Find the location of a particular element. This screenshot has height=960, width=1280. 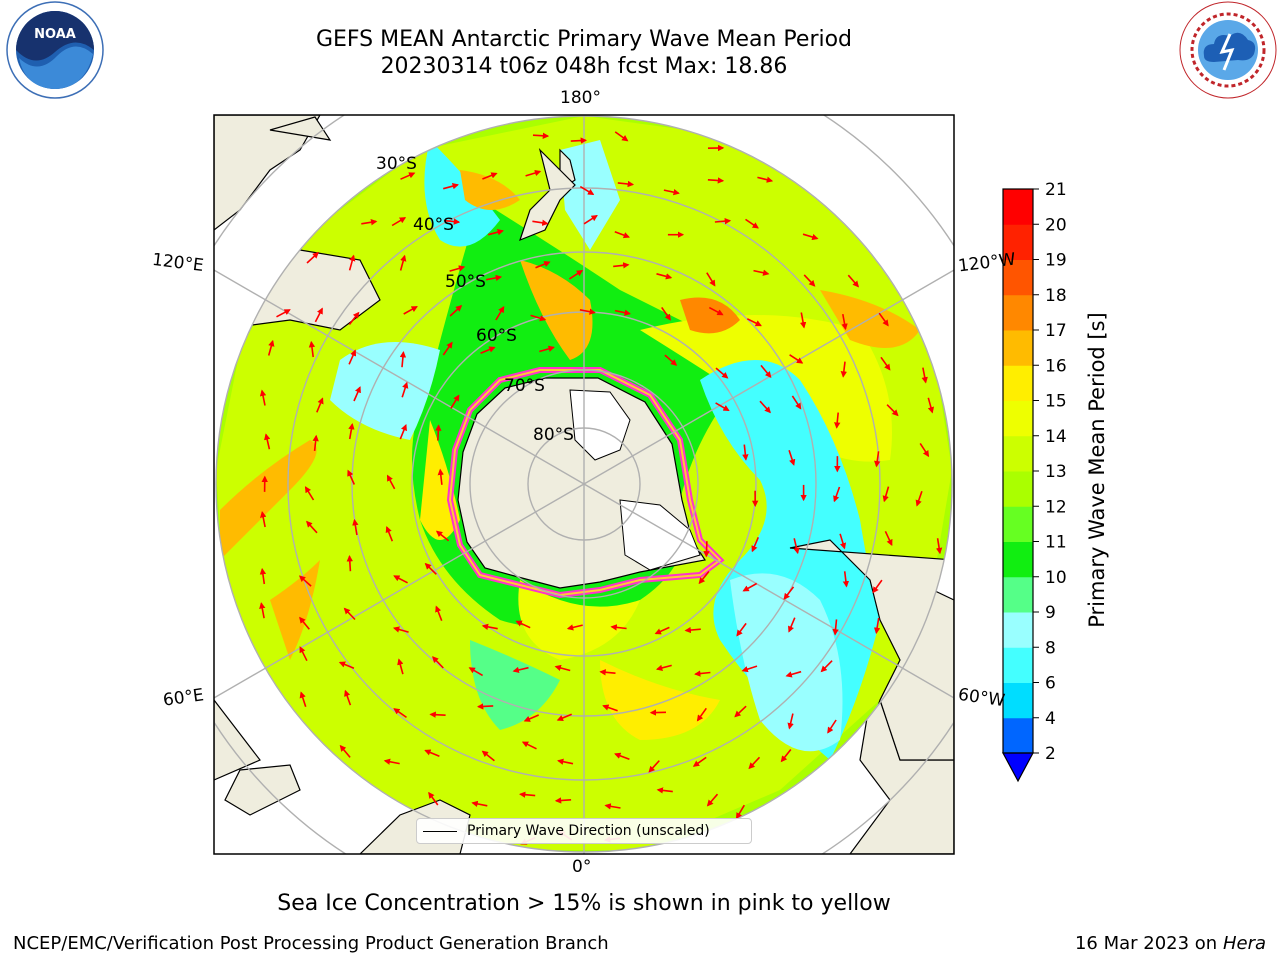

colorbar-tick-label: 15 is located at coordinates (1056, 402).